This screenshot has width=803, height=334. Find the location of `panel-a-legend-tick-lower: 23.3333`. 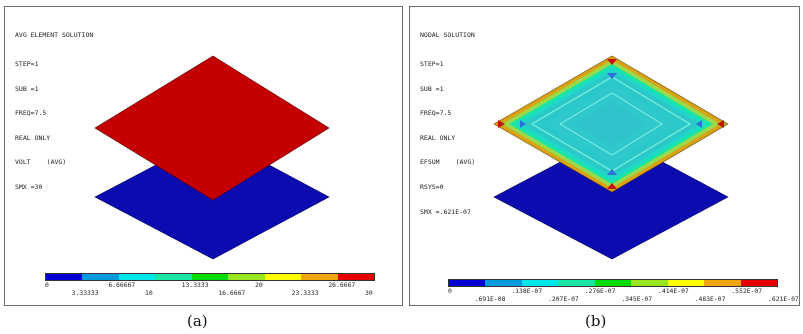

panel-a-legend-tick-lower: 23.3333 is located at coordinates (305, 293).